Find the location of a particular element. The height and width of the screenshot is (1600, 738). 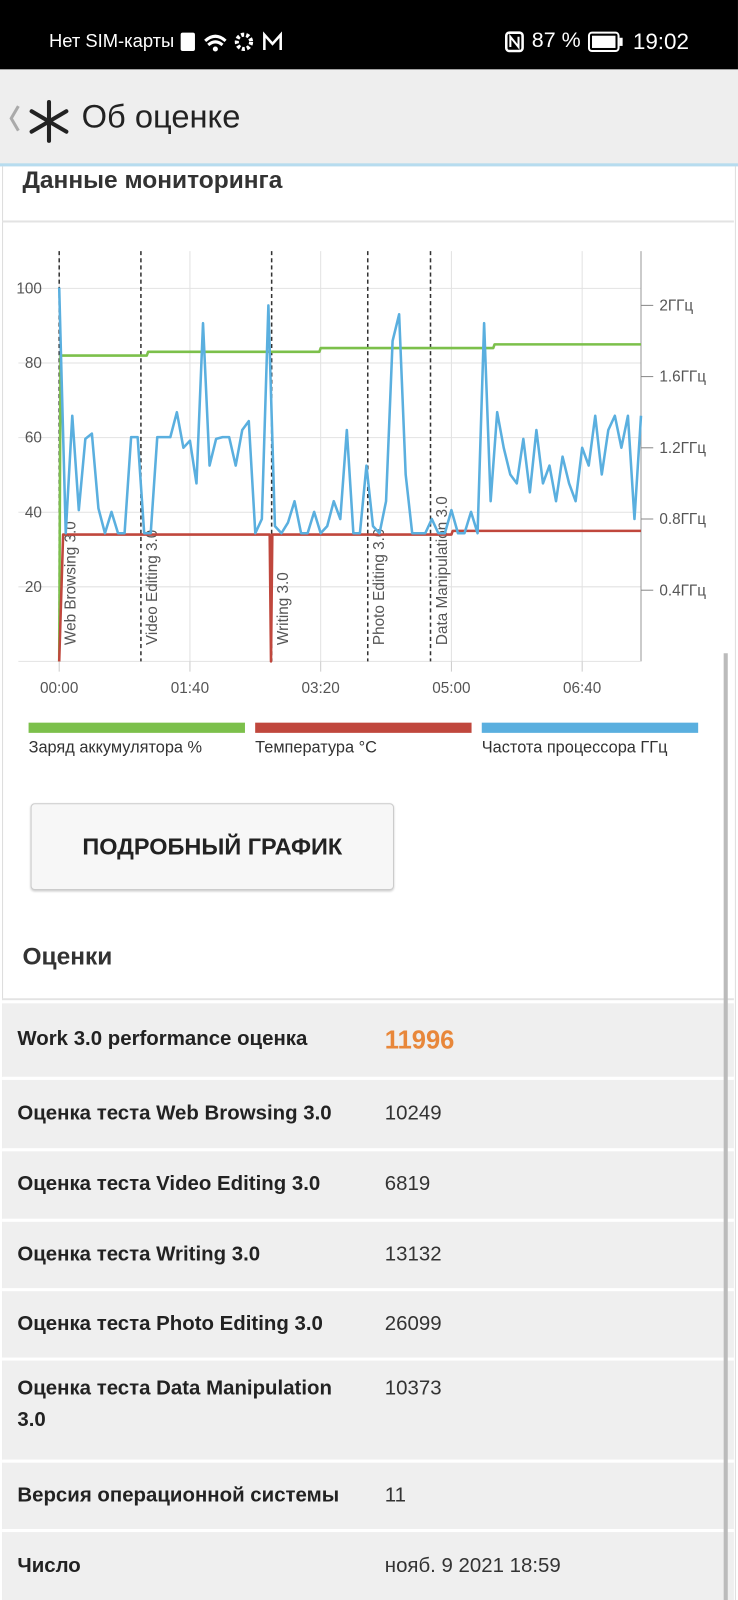

phase-label: Photo Editing 3.0 is located at coordinates (379, 587).